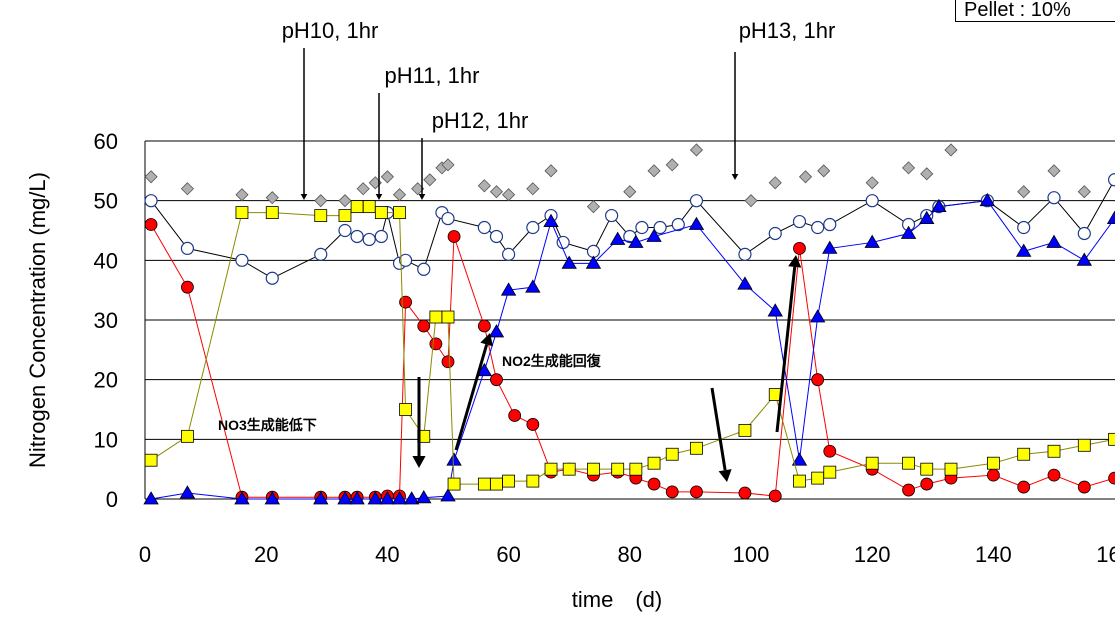  What do you see at coordinates (508, 554) in the screenshot?
I see `x-tick-label: 60` at bounding box center [508, 554].